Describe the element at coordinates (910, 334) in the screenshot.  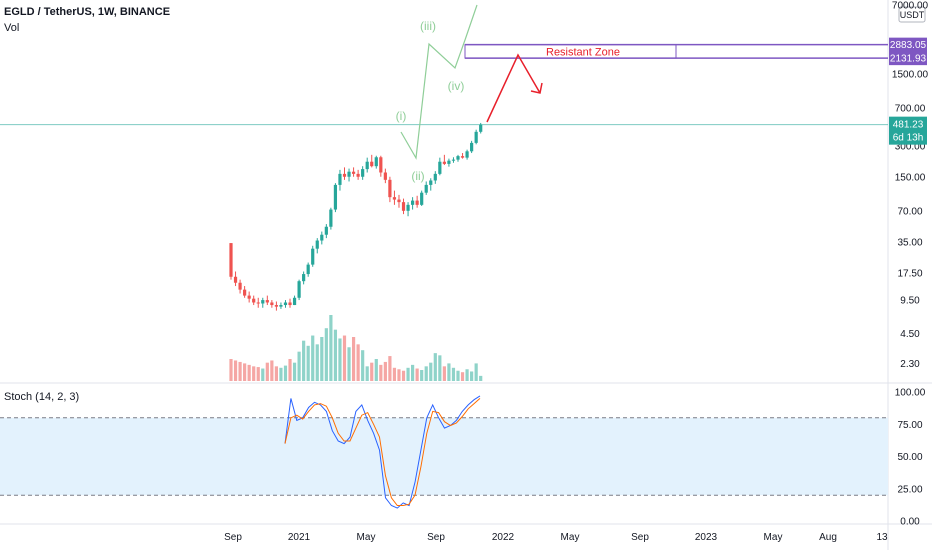
I see `price-tick-label: 4.50` at that location.